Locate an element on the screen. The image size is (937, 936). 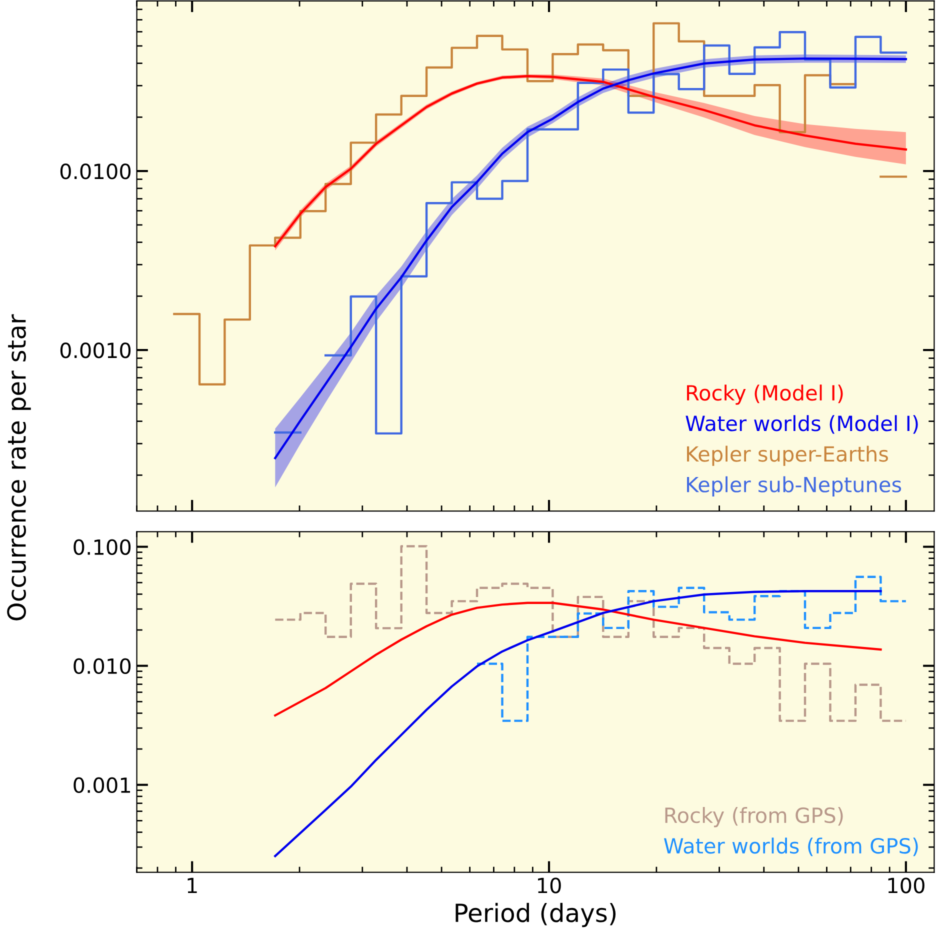
y-tick-label: 0.0100 is located at coordinates (95, 171).